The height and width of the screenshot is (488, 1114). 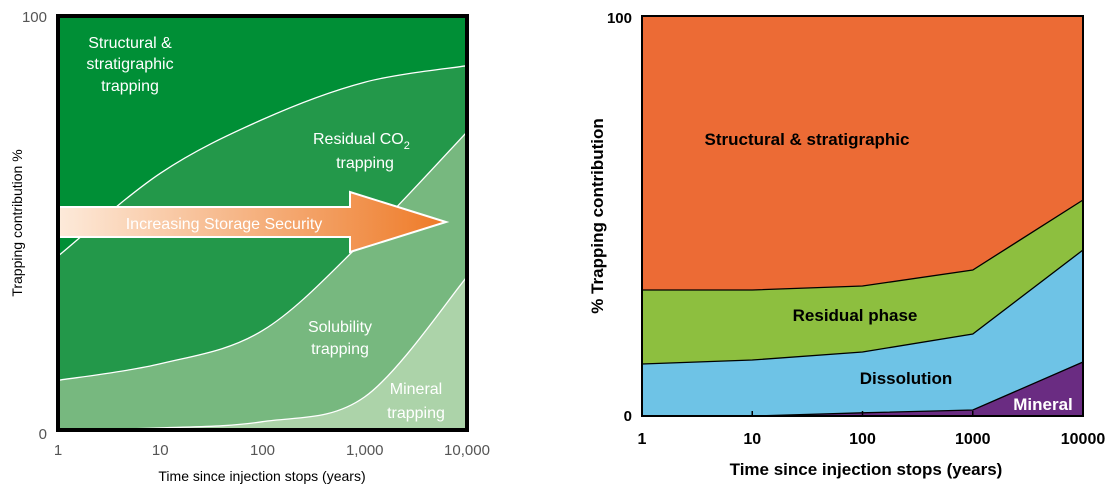 What do you see at coordinates (365, 163) in the screenshot?
I see `label-residual-line2: trapping` at bounding box center [365, 163].